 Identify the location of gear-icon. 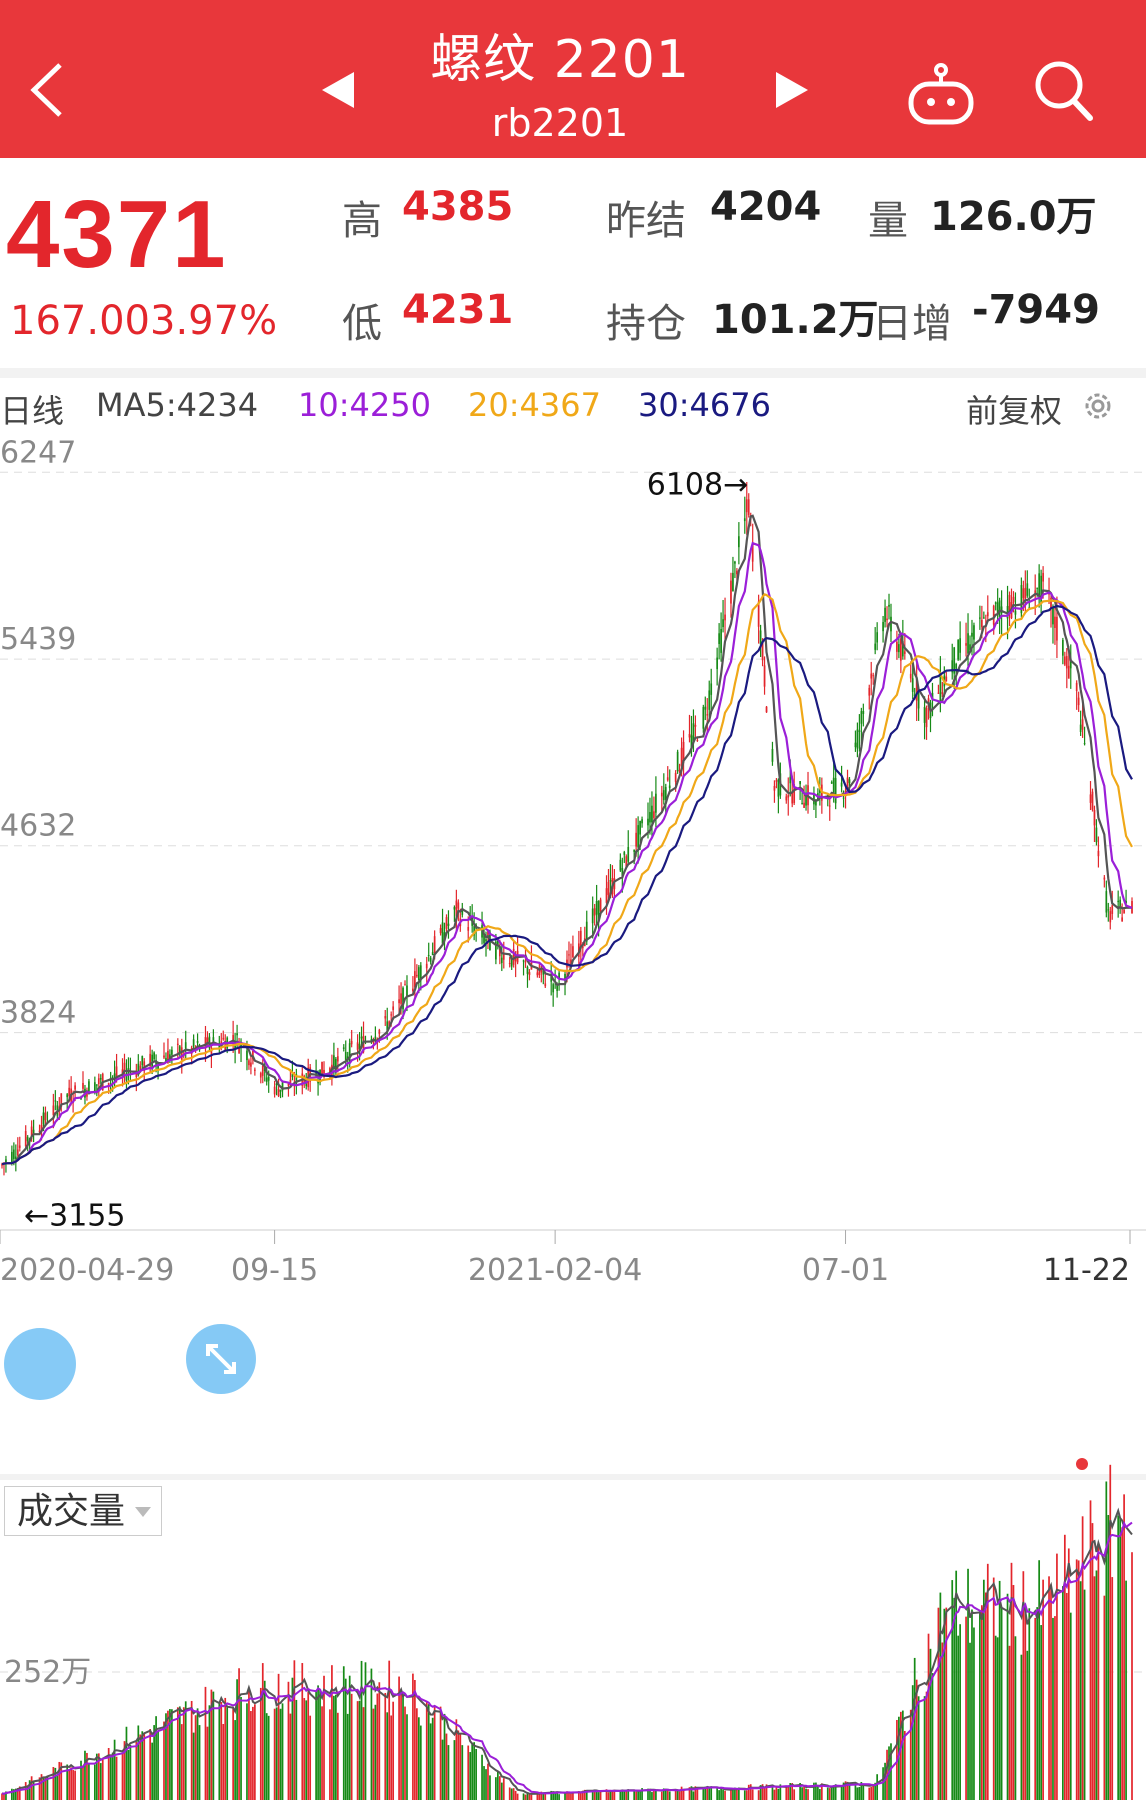
(1098, 406).